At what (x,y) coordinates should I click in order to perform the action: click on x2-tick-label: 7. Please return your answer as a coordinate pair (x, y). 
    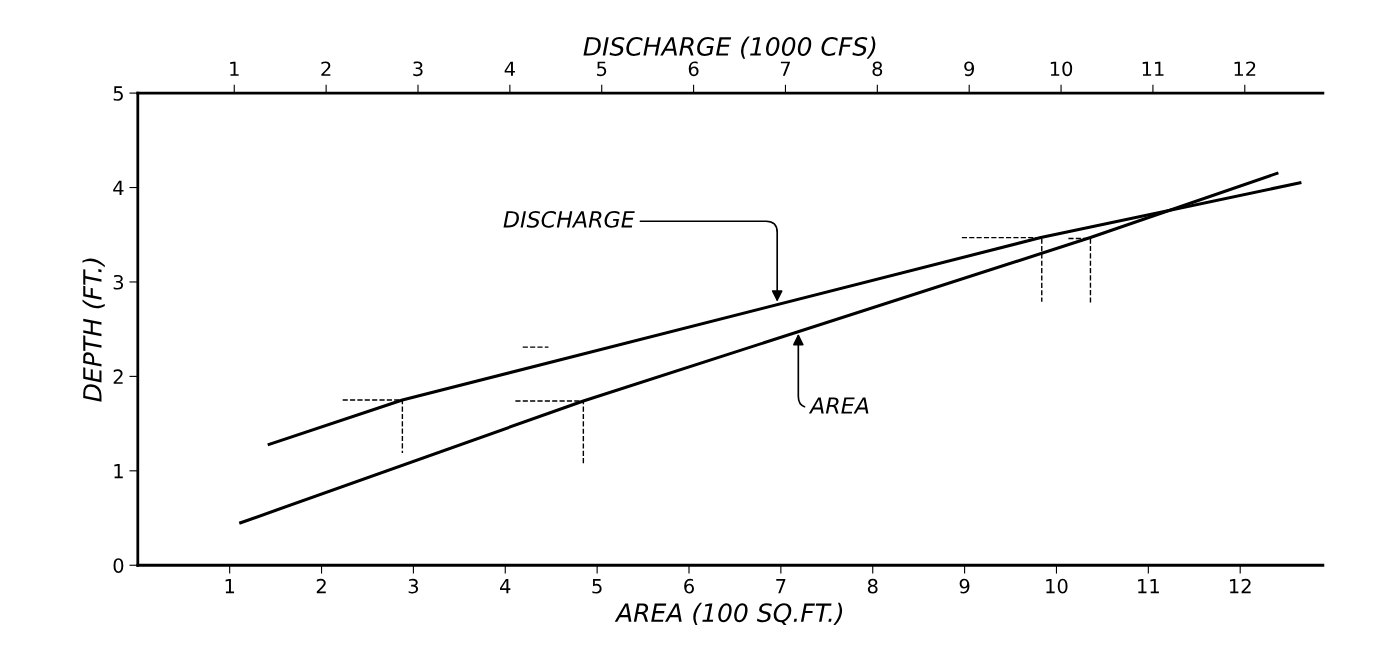
    Looking at the image, I should click on (785, 68).